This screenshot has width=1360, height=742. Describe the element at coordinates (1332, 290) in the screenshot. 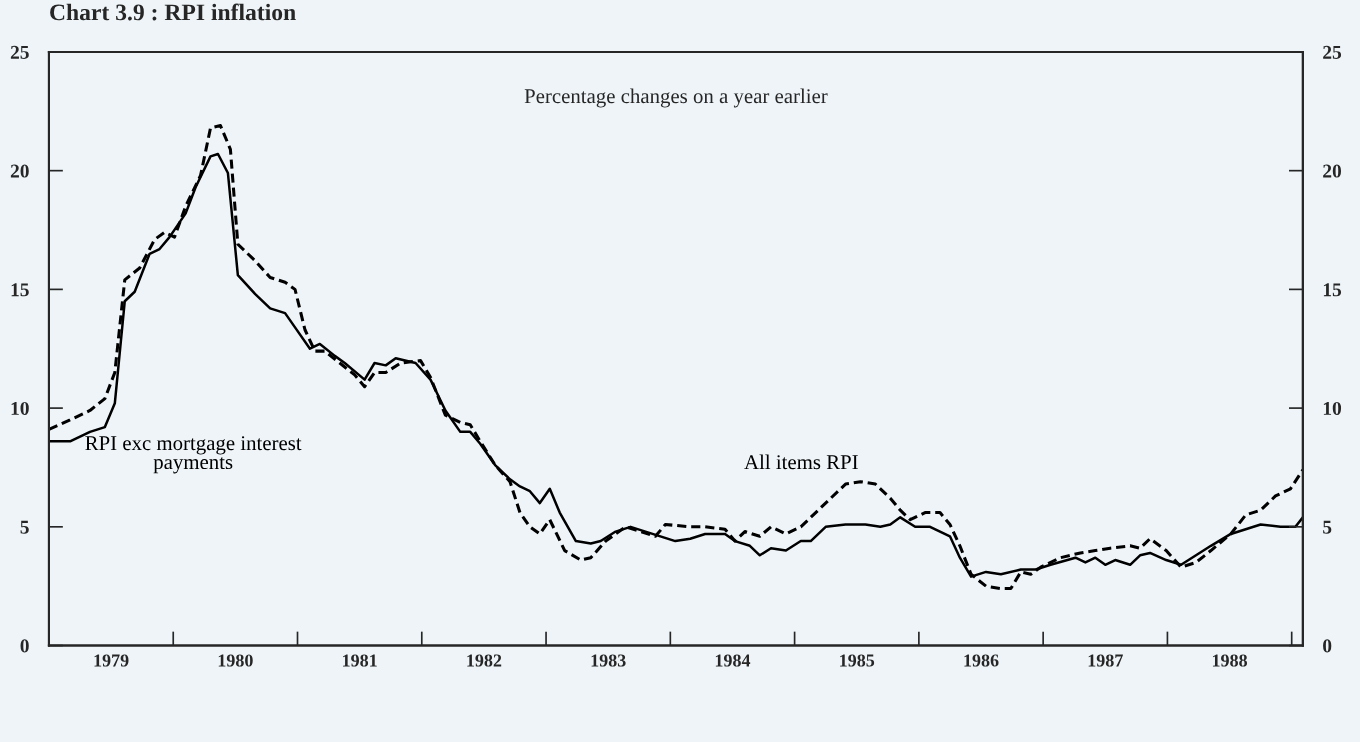

I see `y2-tick-label: 15` at that location.